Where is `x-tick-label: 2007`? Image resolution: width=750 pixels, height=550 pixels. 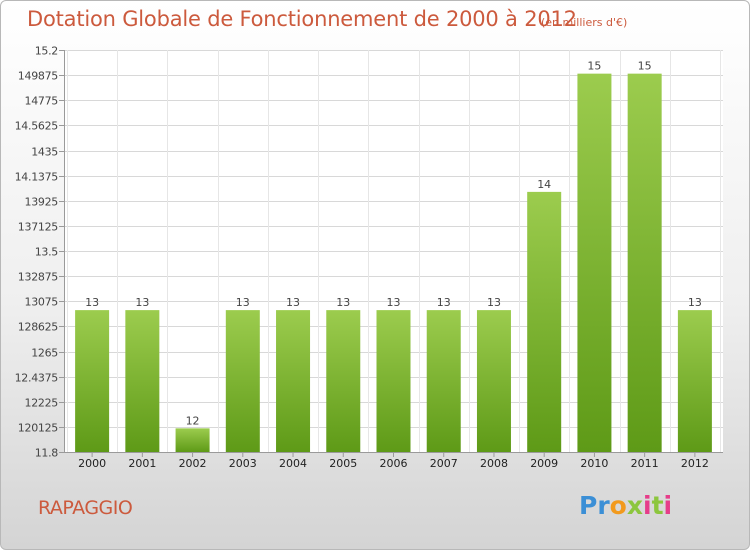 x-tick-label: 2007 is located at coordinates (444, 463).